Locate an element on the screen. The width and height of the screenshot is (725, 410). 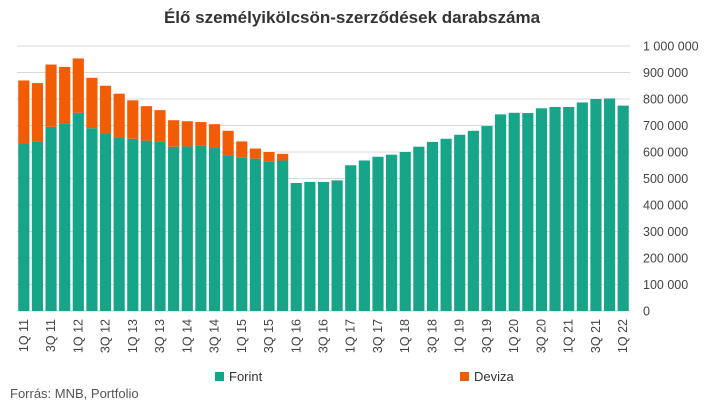
x-tick-label: 1Q 18 is located at coordinates (405, 336).